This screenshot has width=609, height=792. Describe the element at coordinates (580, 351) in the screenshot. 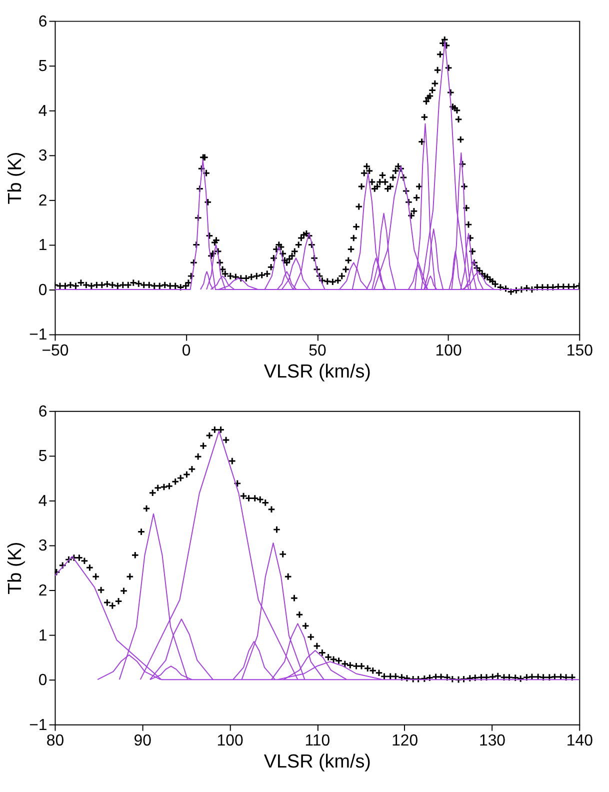

I see `x-tick-label: 150` at that location.